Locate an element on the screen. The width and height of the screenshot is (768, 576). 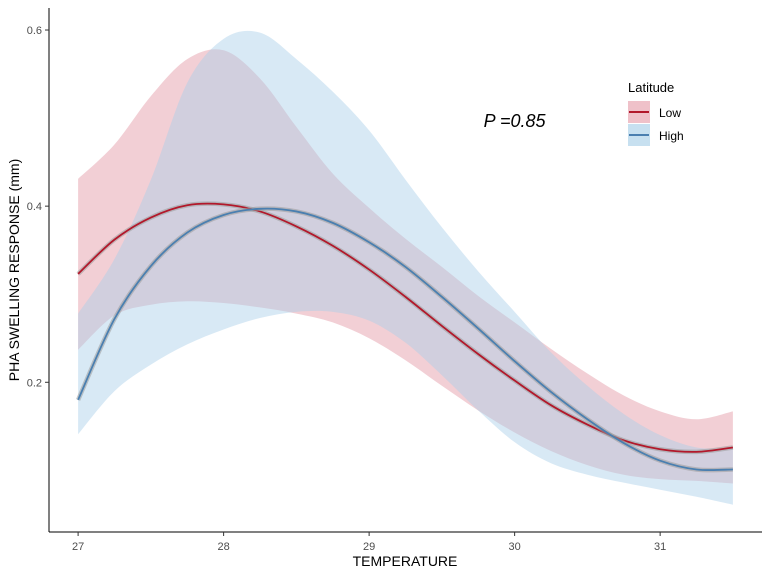
x-tick-label: 31 is located at coordinates (660, 547).